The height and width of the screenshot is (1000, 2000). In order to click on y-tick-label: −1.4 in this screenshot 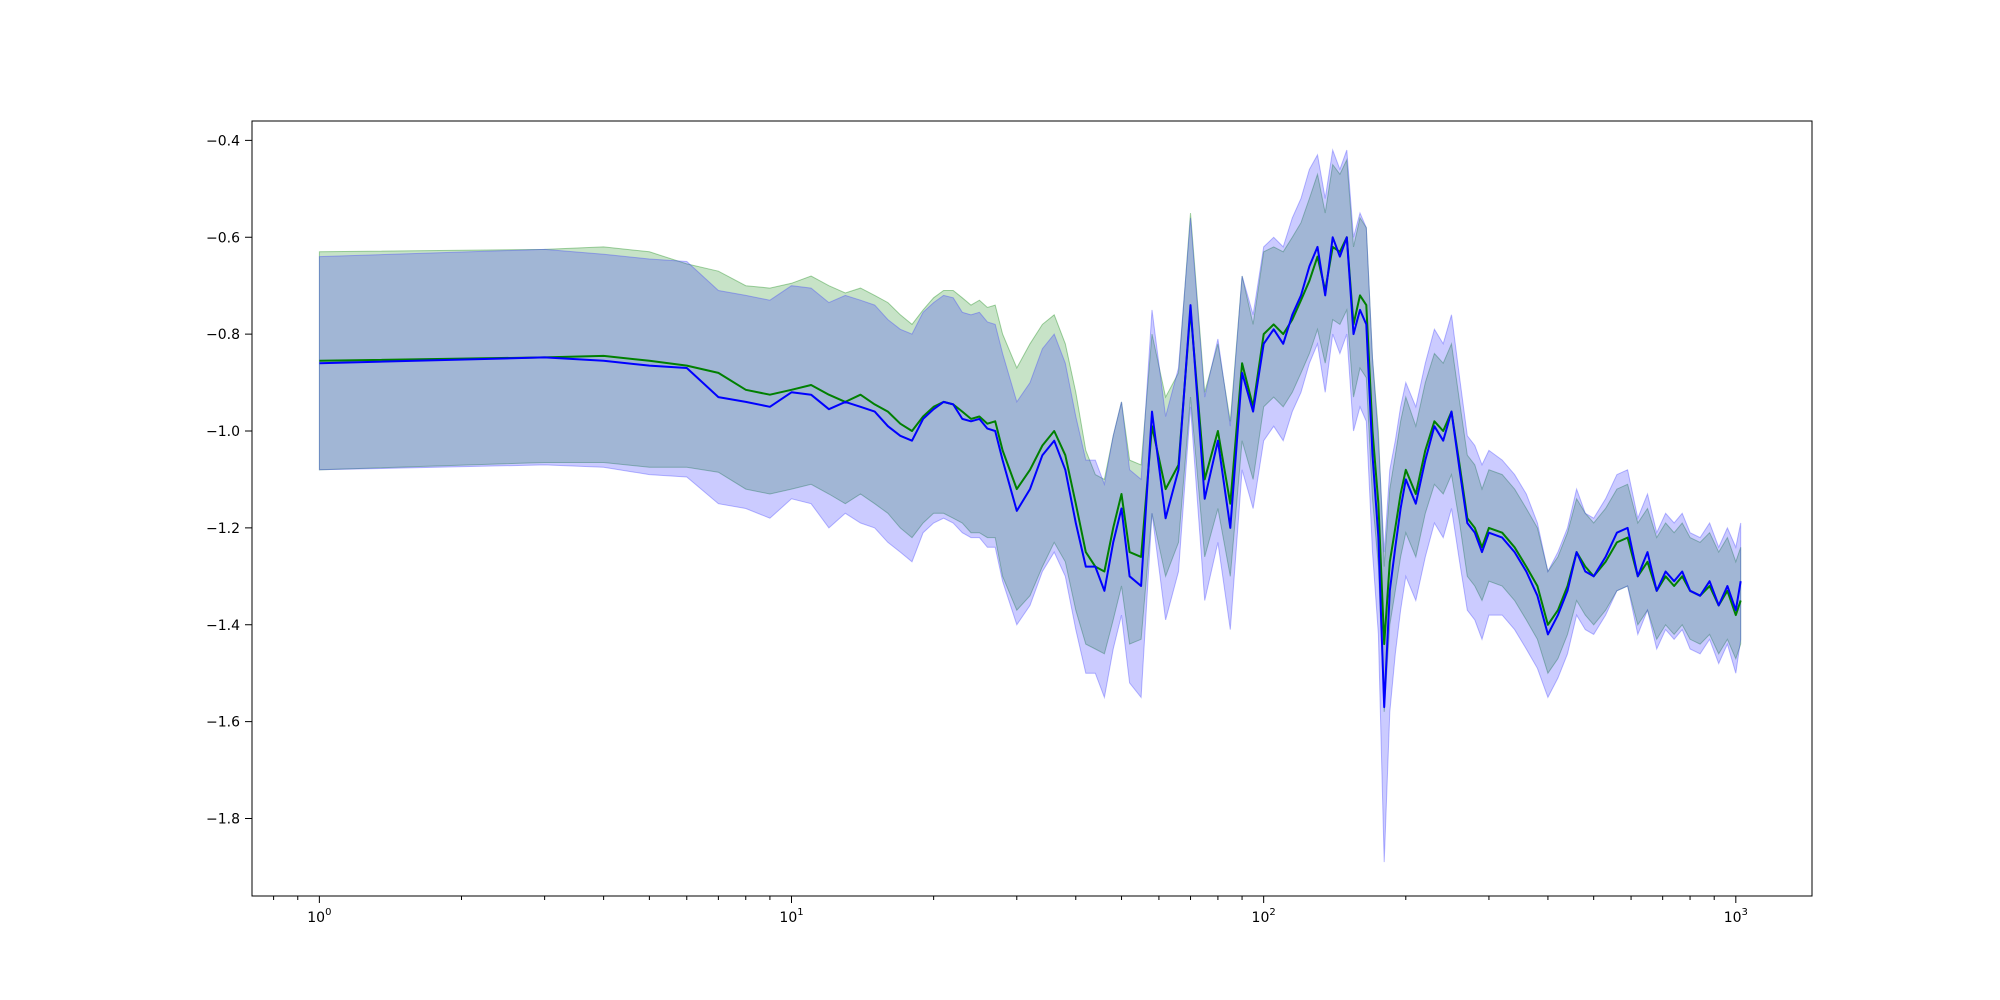, I will do `click(223, 626)`.